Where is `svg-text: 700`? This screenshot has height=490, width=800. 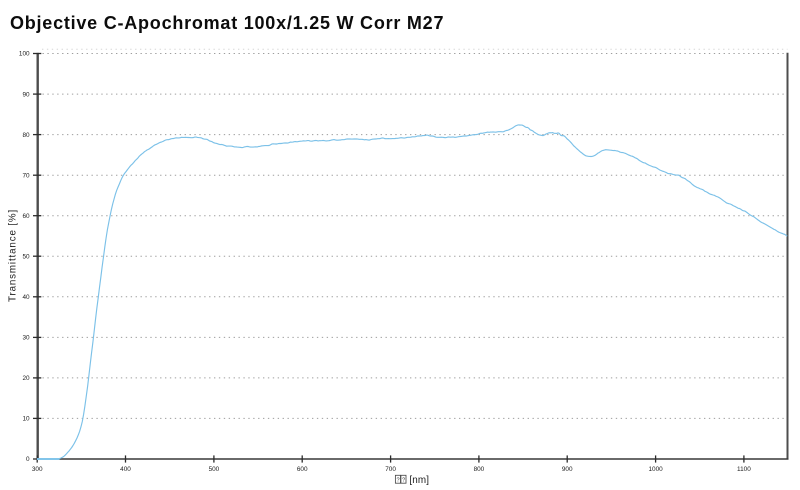
svg-text: 700 is located at coordinates (390, 469).